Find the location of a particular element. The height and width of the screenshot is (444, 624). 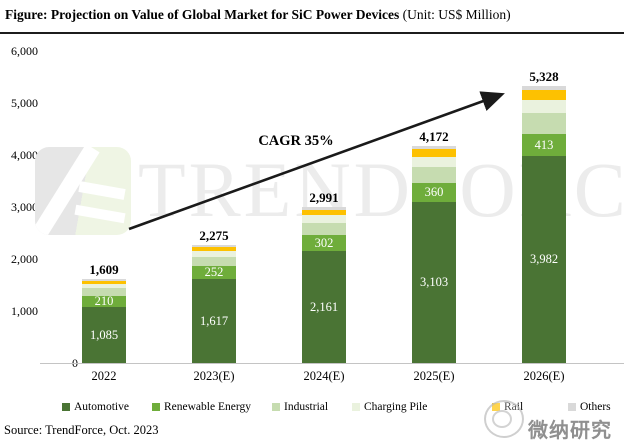

y-tick-6000: 6,000 is located at coordinates (24, 51).